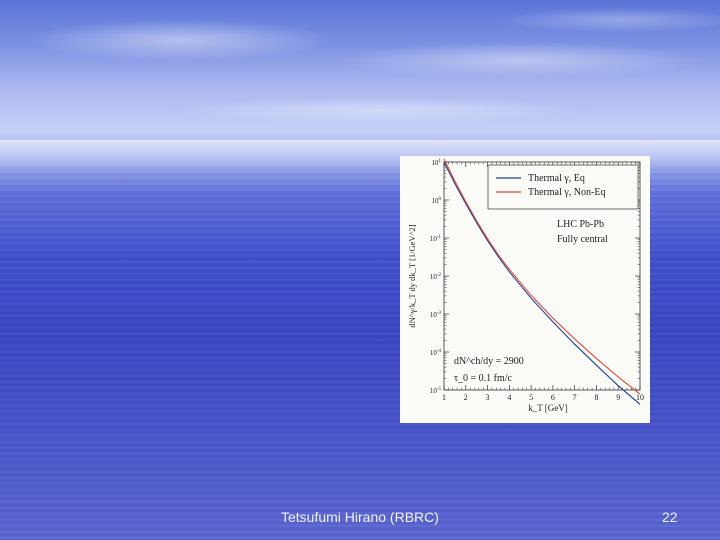 The image size is (720, 540). Describe the element at coordinates (436, 353) in the screenshot. I see `y-tick-label: 10⁻⁴` at that location.